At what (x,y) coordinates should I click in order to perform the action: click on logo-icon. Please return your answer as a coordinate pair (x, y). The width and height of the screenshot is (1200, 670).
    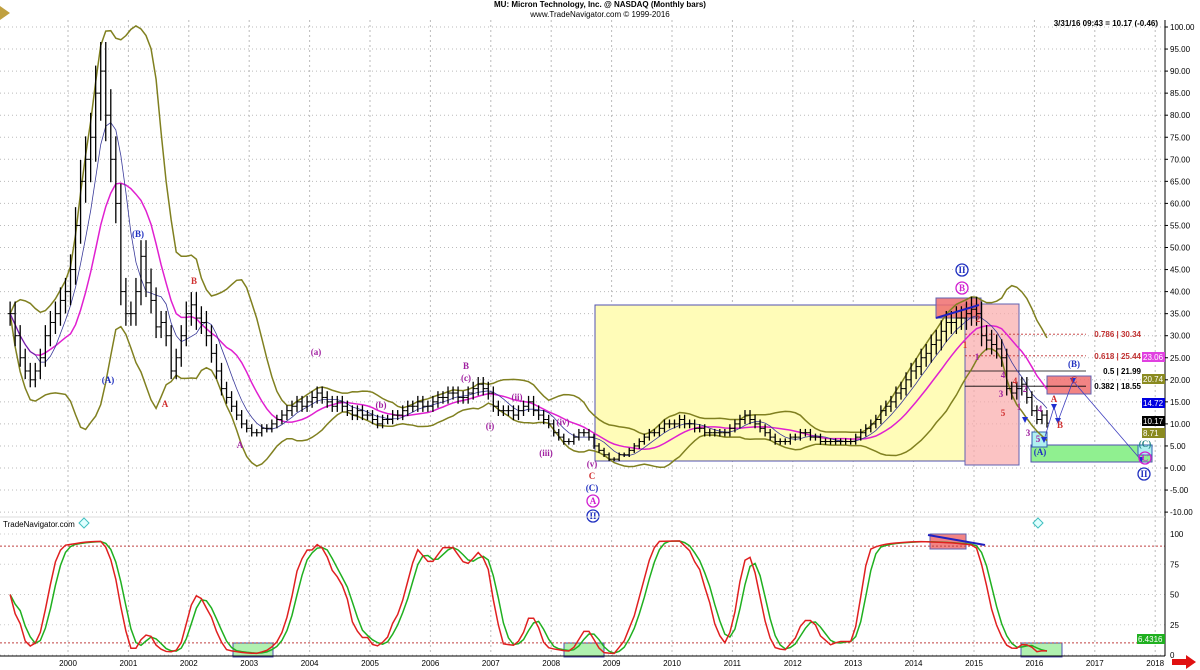
    Looking at the image, I should click on (5, 13).